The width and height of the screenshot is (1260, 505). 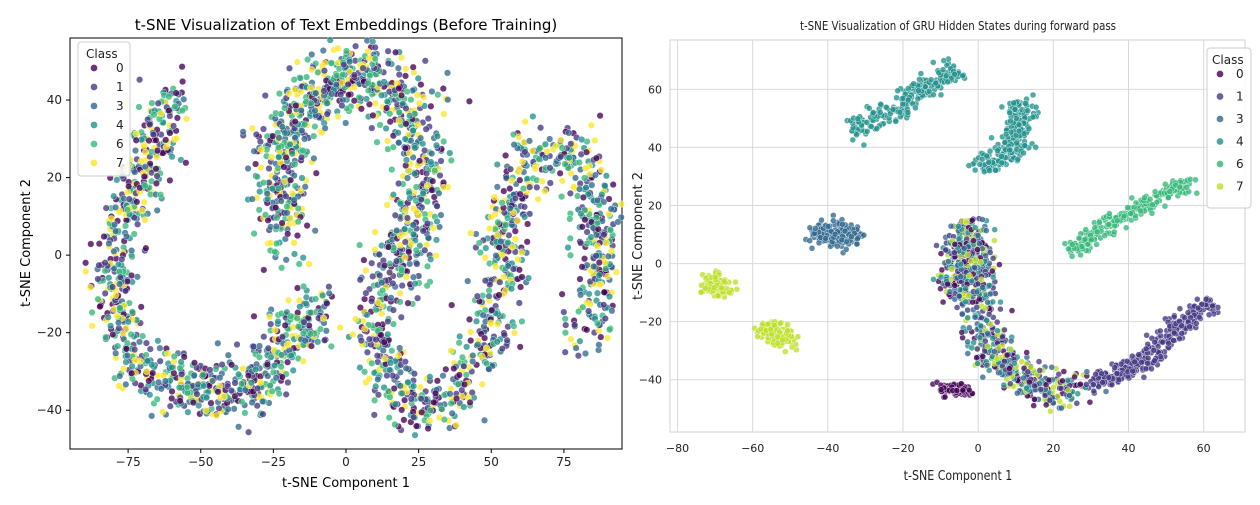 I want to click on y-tick-label: 40, so click(x=54, y=100).